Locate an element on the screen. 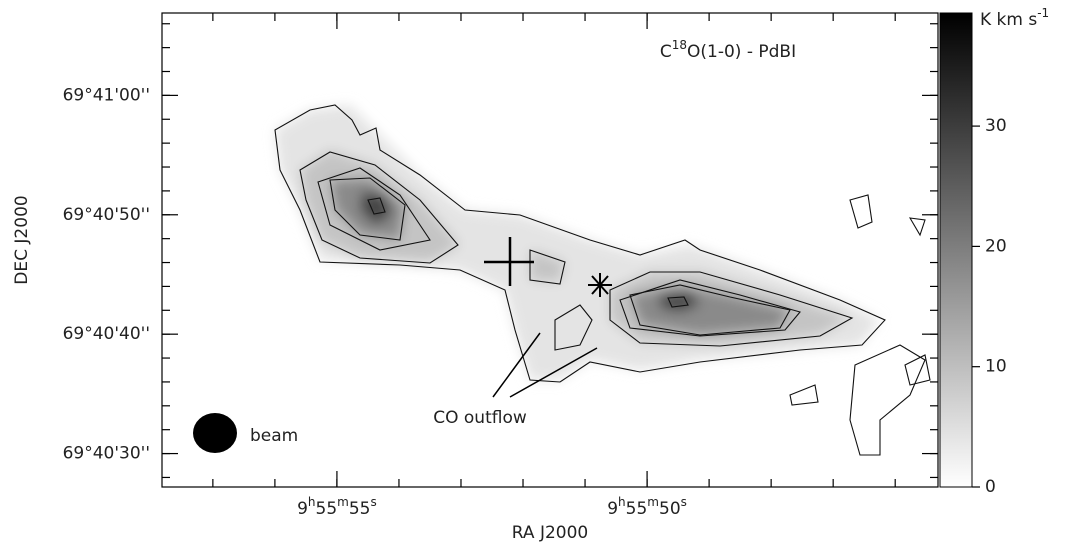 The width and height of the screenshot is (1074, 543). y-tick-label: 69°41'00'' is located at coordinates (106, 95).